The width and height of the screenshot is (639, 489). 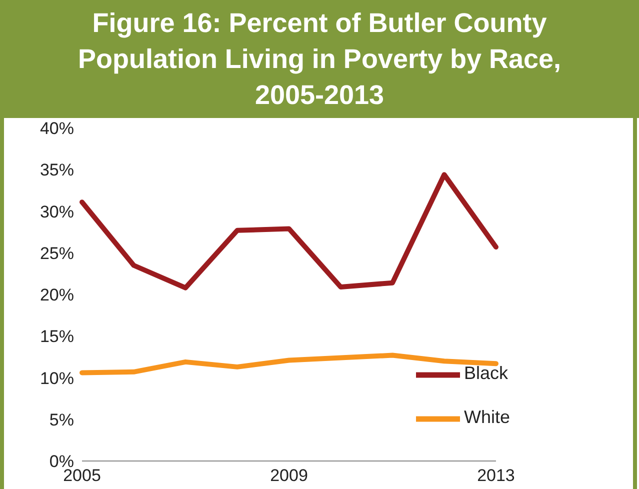 What do you see at coordinates (486, 373) in the screenshot?
I see `legend-label: Black` at bounding box center [486, 373].